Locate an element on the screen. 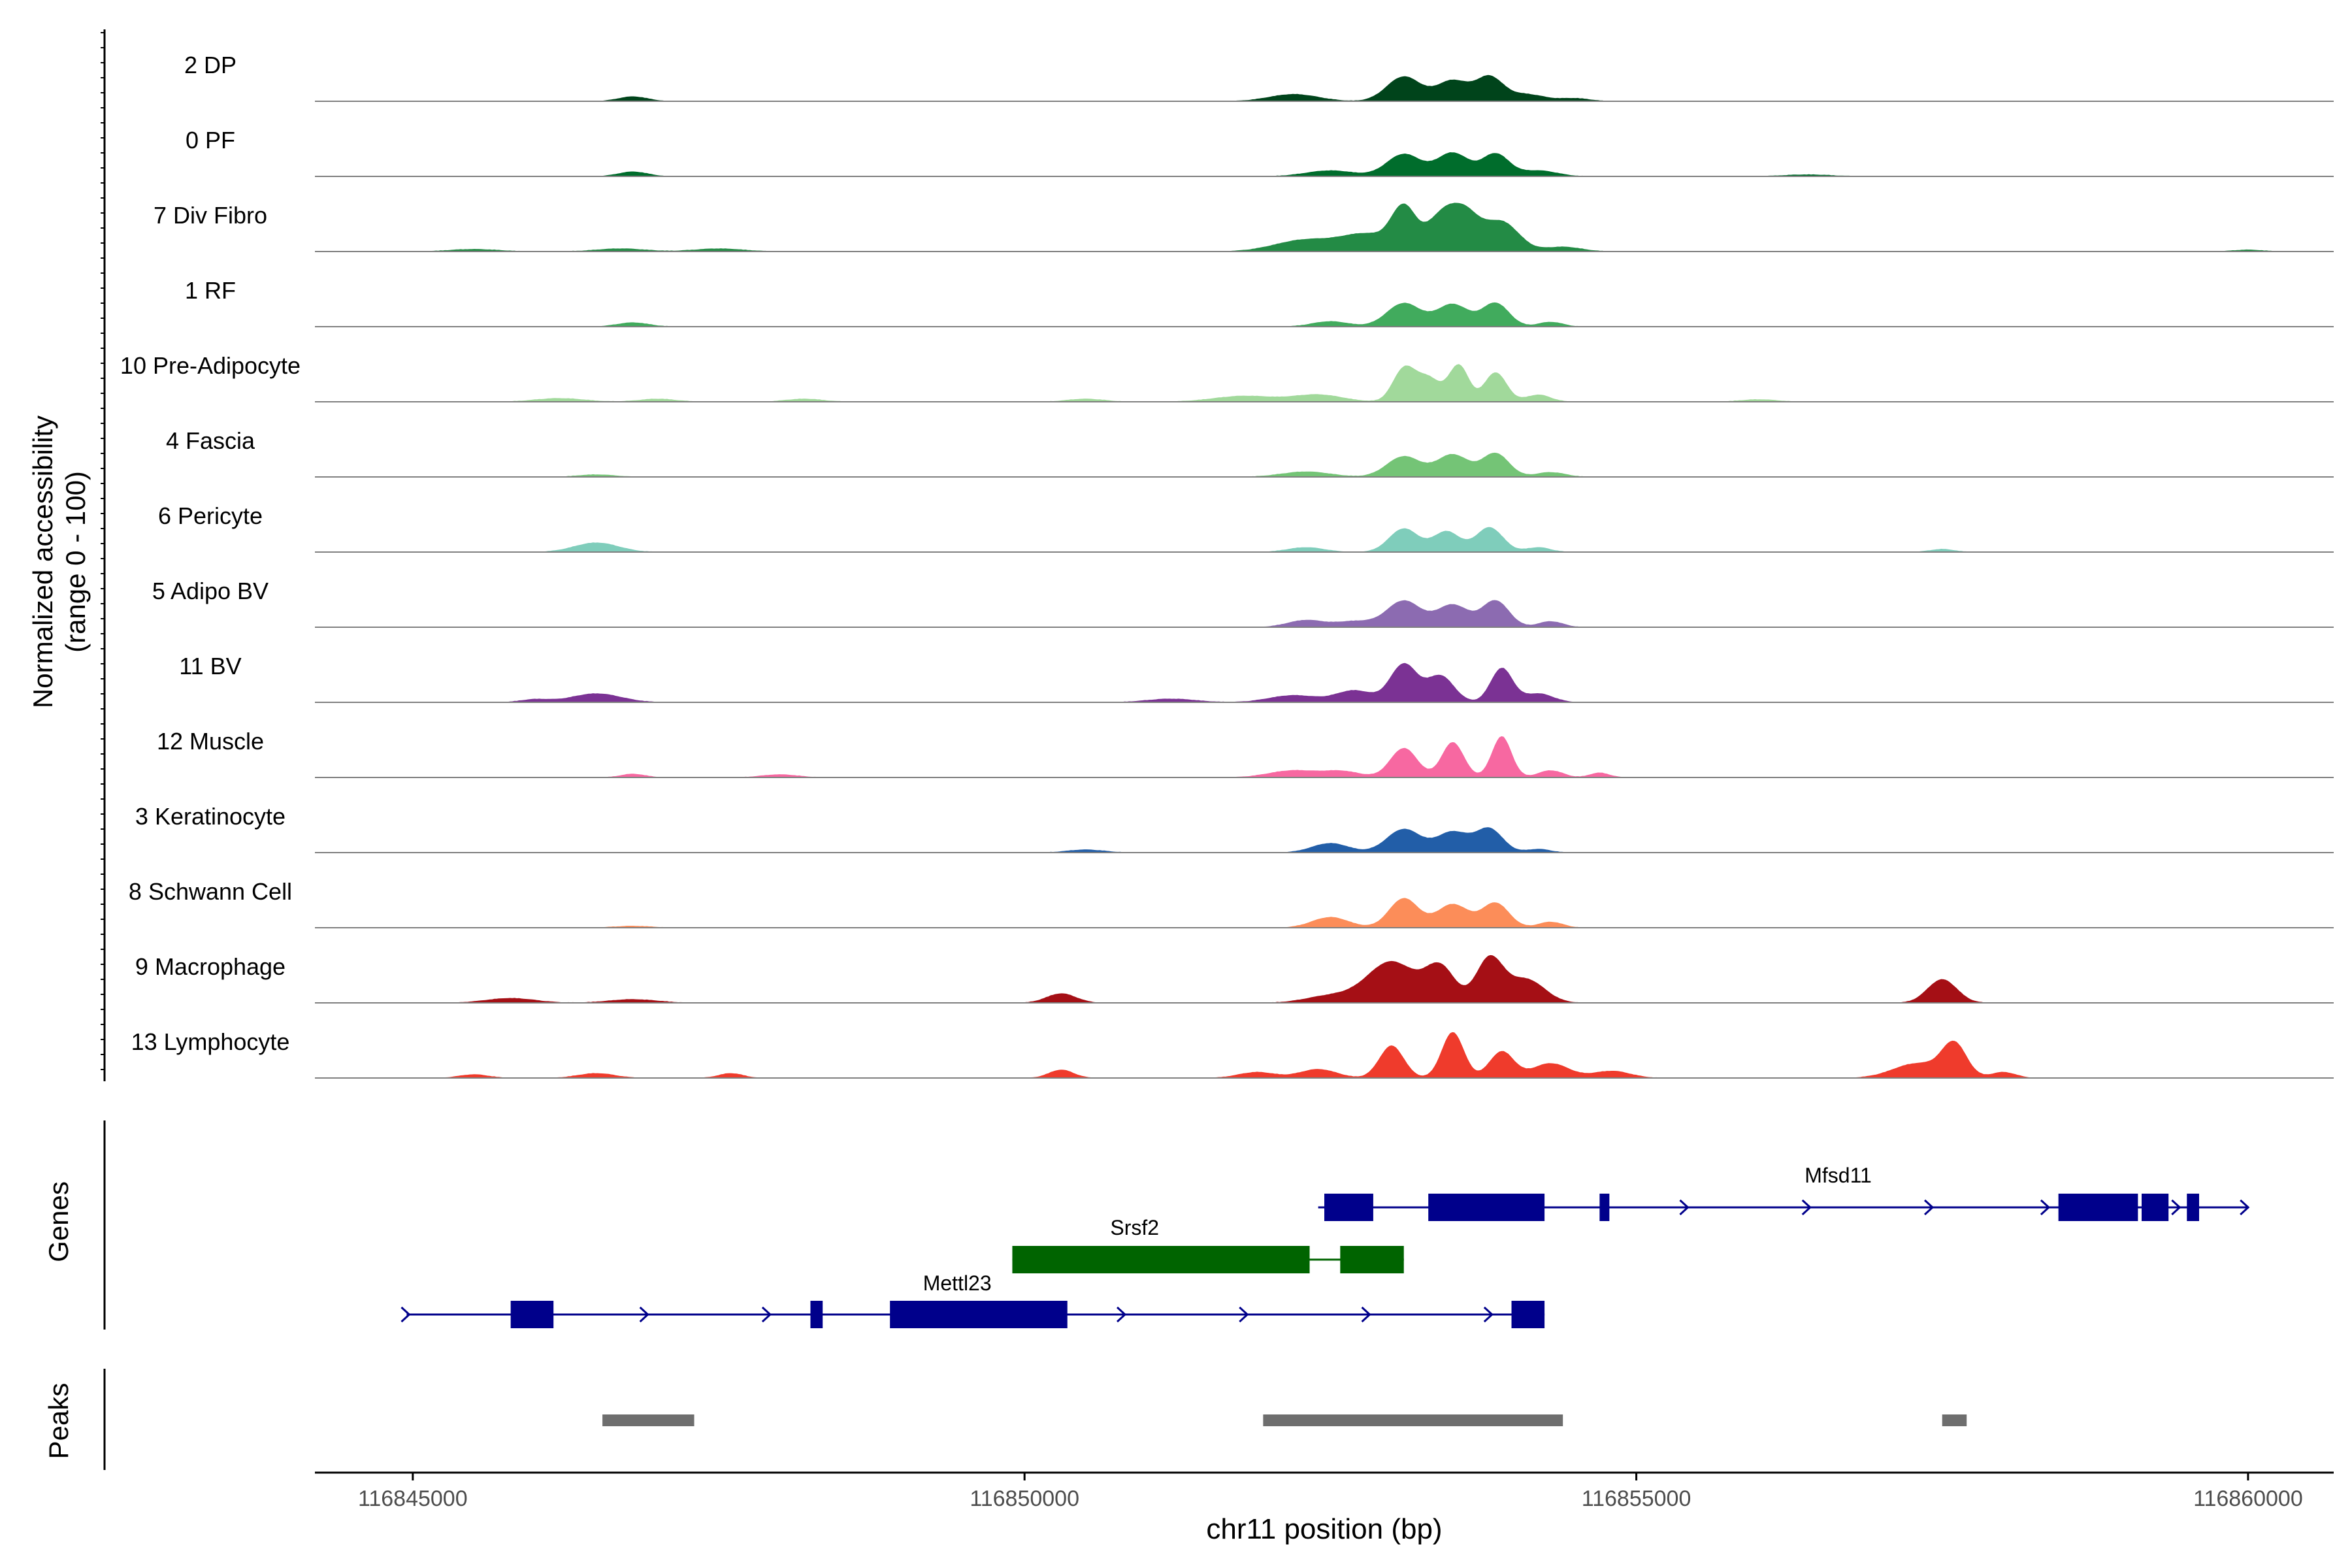 The height and width of the screenshot is (1568, 2352). track-label: 3 Keratinocyte is located at coordinates (210, 816).